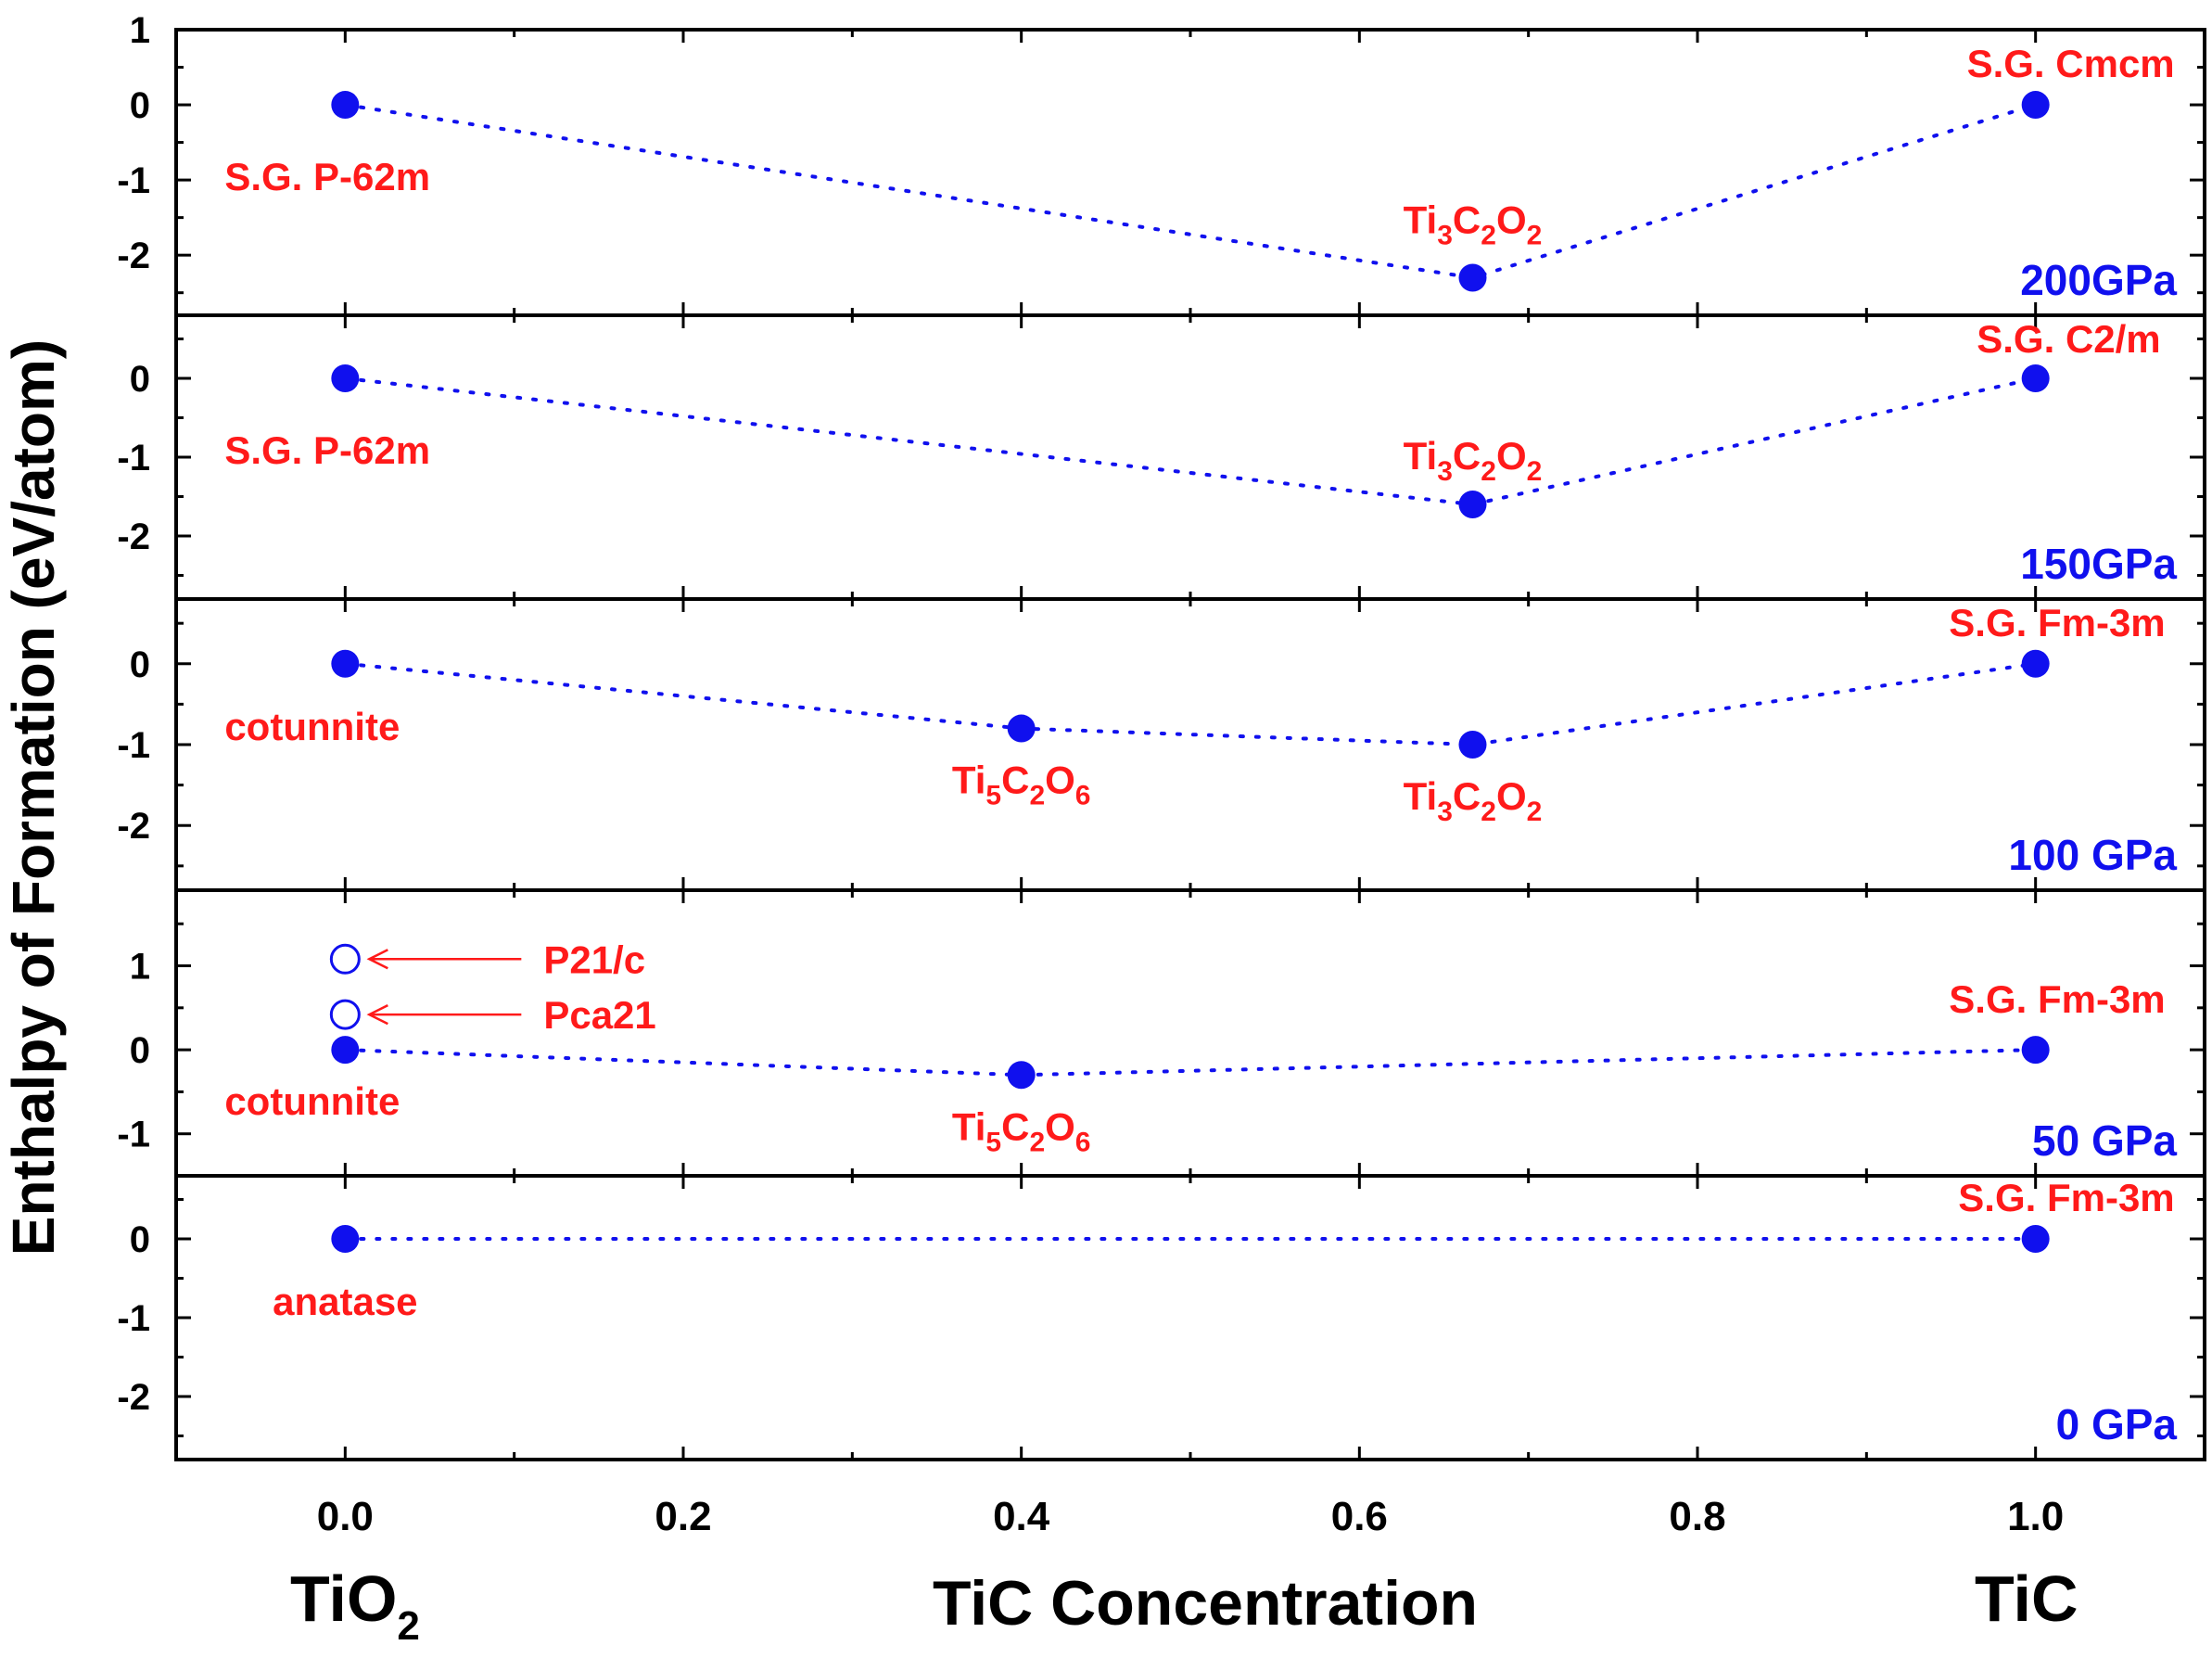 This screenshot has width=2212, height=1658. Describe the element at coordinates (2104, 1140) in the screenshot. I see `pressure-label: 50 GPa` at that location.